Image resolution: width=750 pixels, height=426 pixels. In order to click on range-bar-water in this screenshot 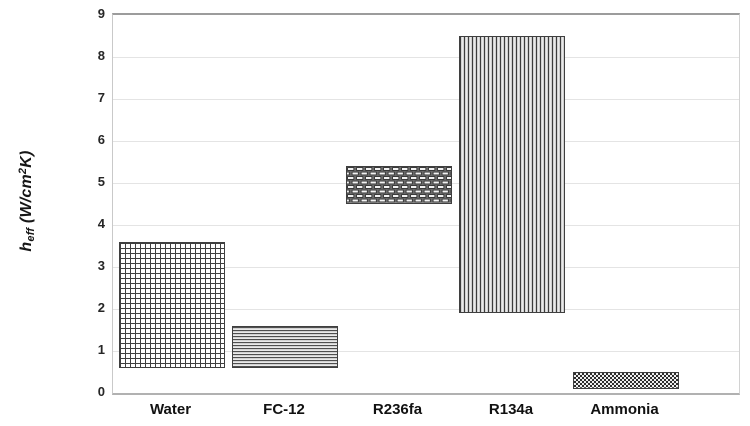, I will do `click(171, 304)`.